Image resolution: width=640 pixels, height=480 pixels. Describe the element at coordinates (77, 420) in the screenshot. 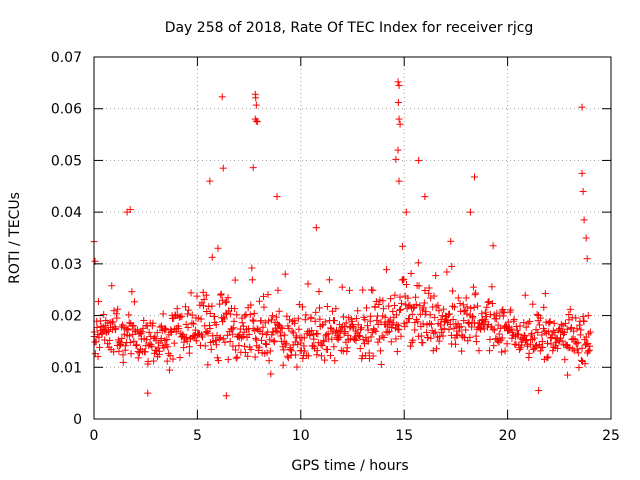

I see `y-tick-label: 0` at that location.